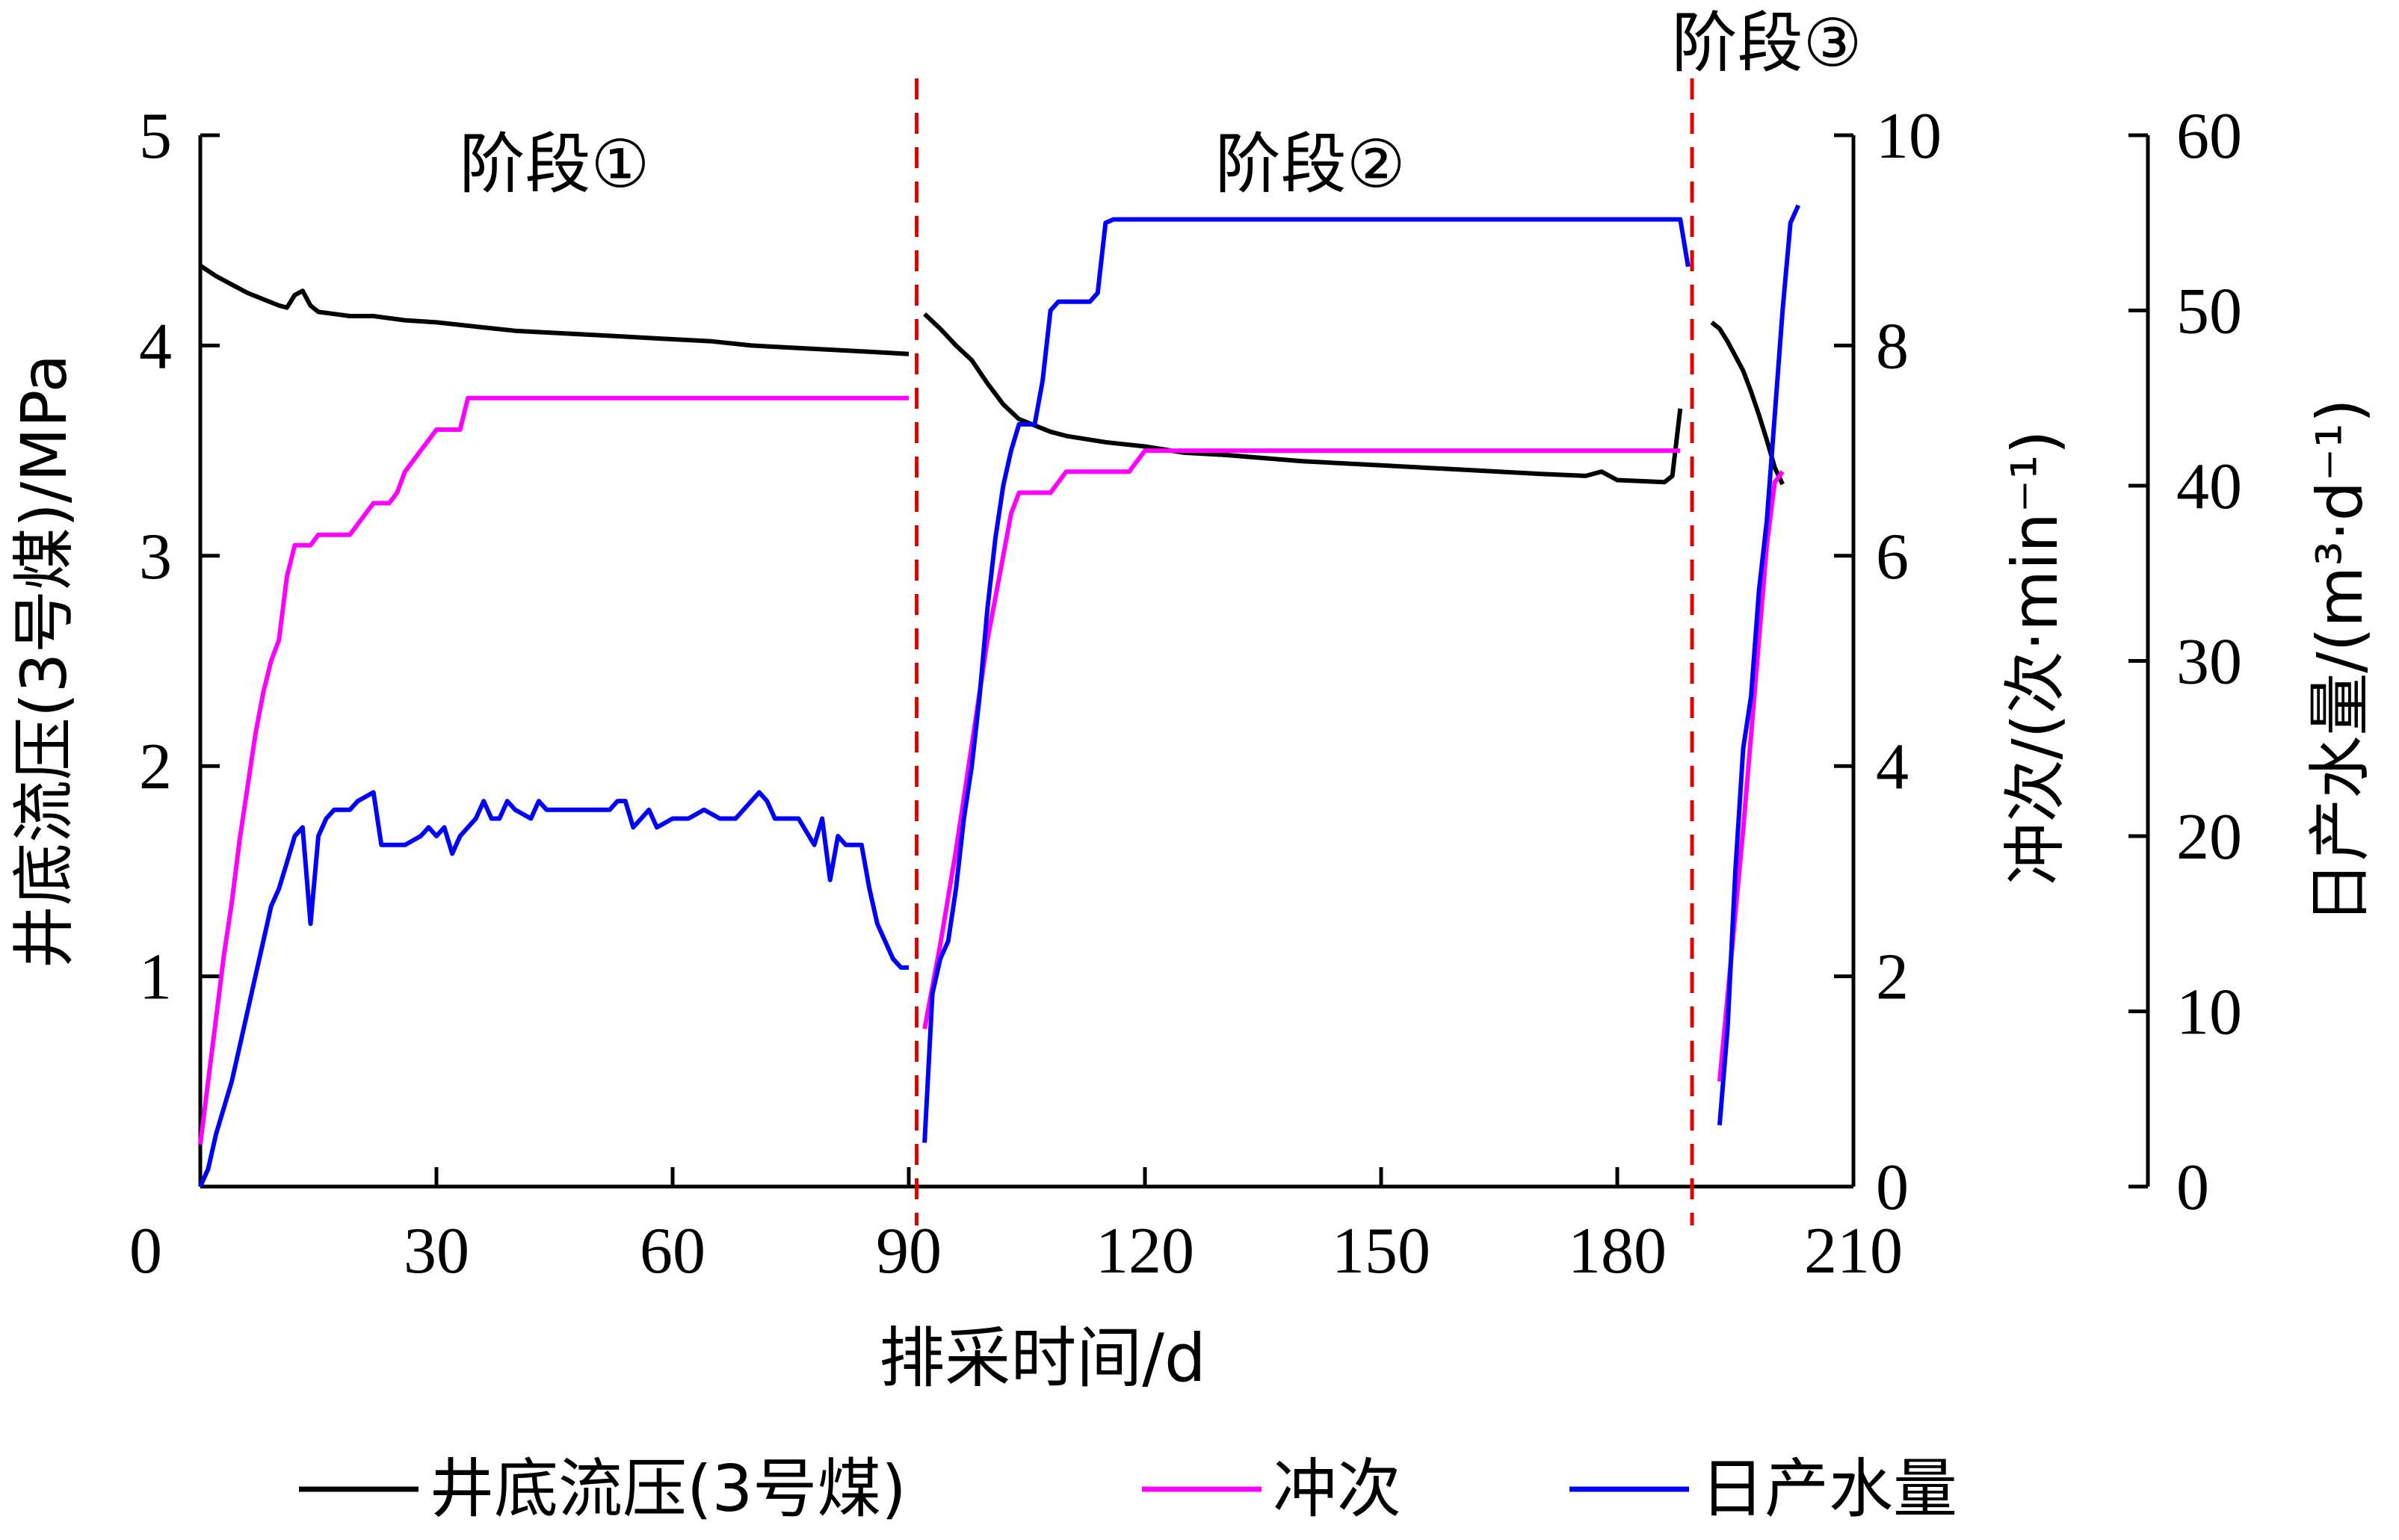 The image size is (2399, 1540). I want to click on y-right2-tick-label: 0, so click(2192, 1187).